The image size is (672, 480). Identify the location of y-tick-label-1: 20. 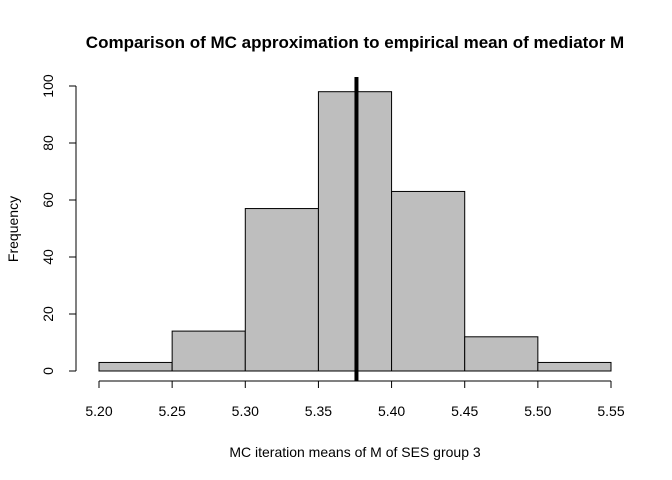
(48, 314).